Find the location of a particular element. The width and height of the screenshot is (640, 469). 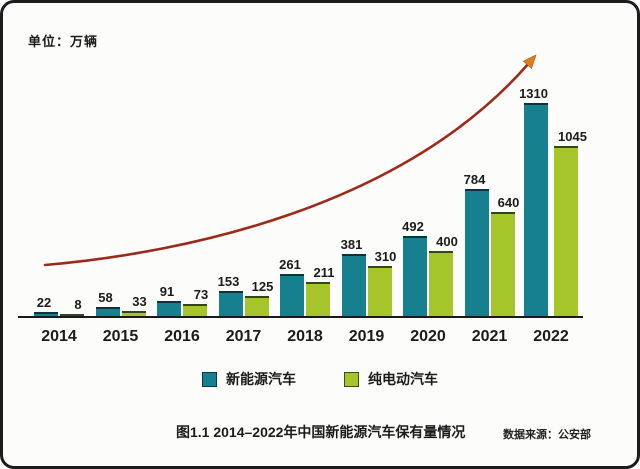

x-axis-label: 2020 is located at coordinates (428, 336).